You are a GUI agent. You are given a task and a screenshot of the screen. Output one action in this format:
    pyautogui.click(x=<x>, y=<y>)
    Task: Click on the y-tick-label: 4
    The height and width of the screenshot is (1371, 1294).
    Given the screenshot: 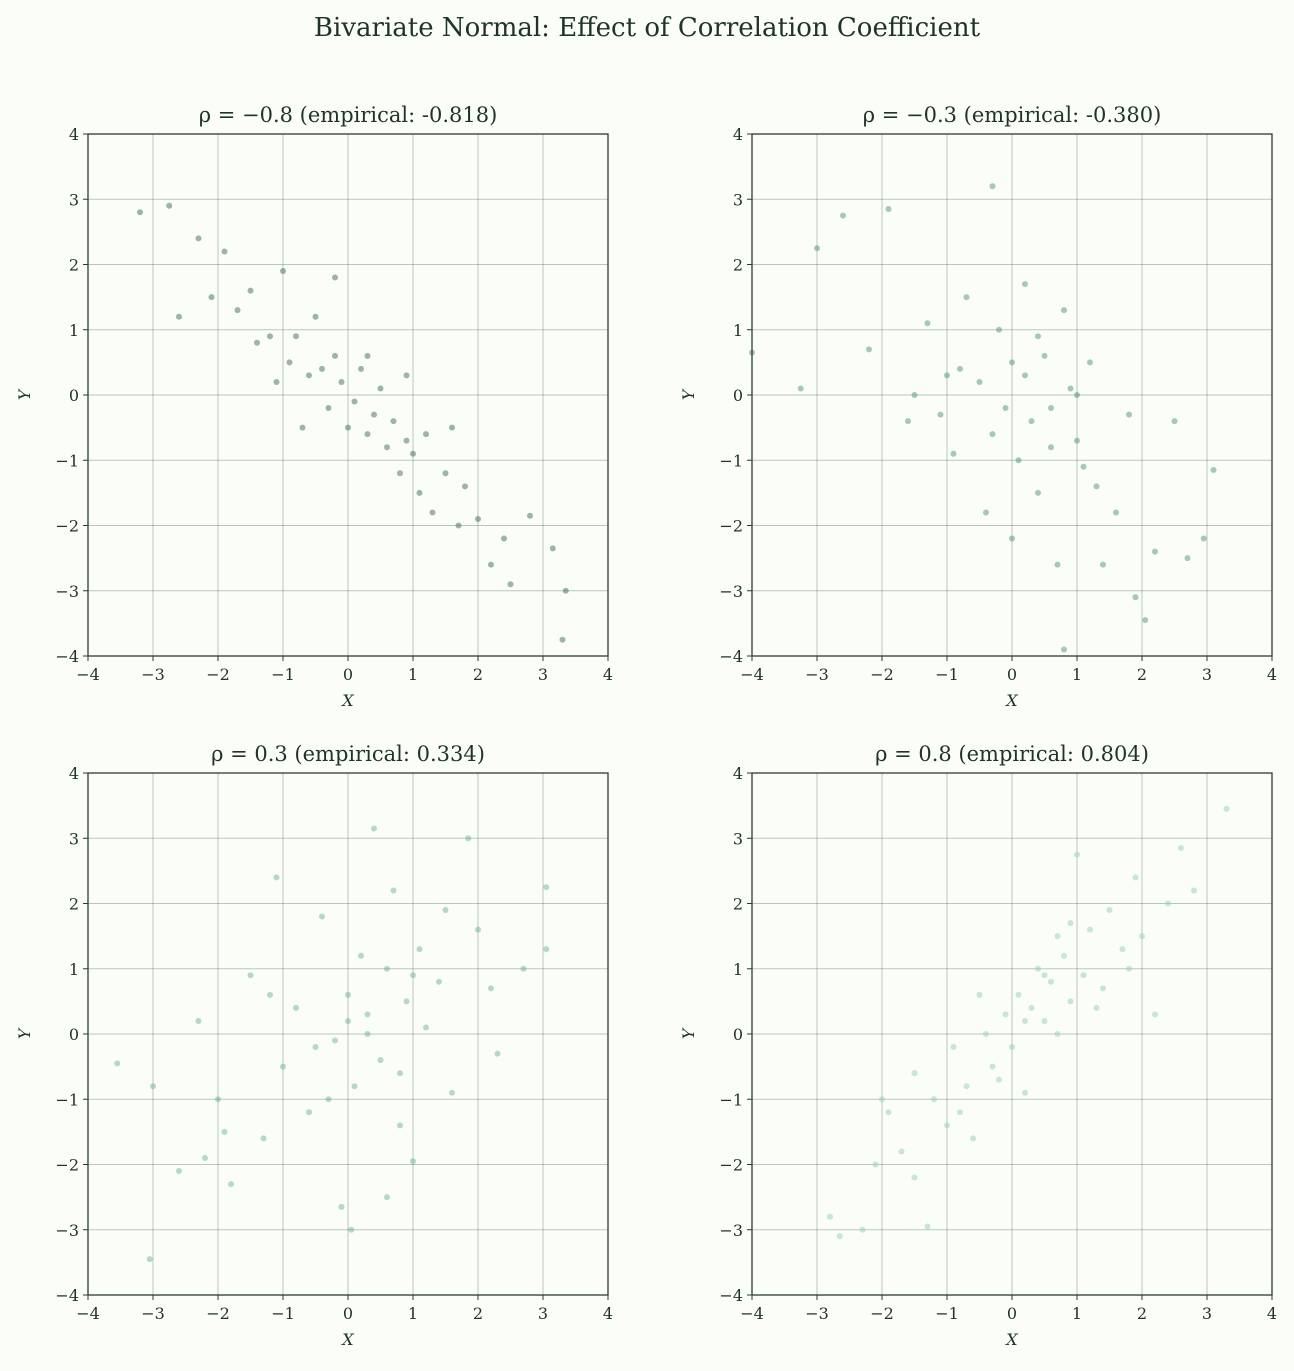 What is the action you would take?
    pyautogui.click(x=738, y=773)
    